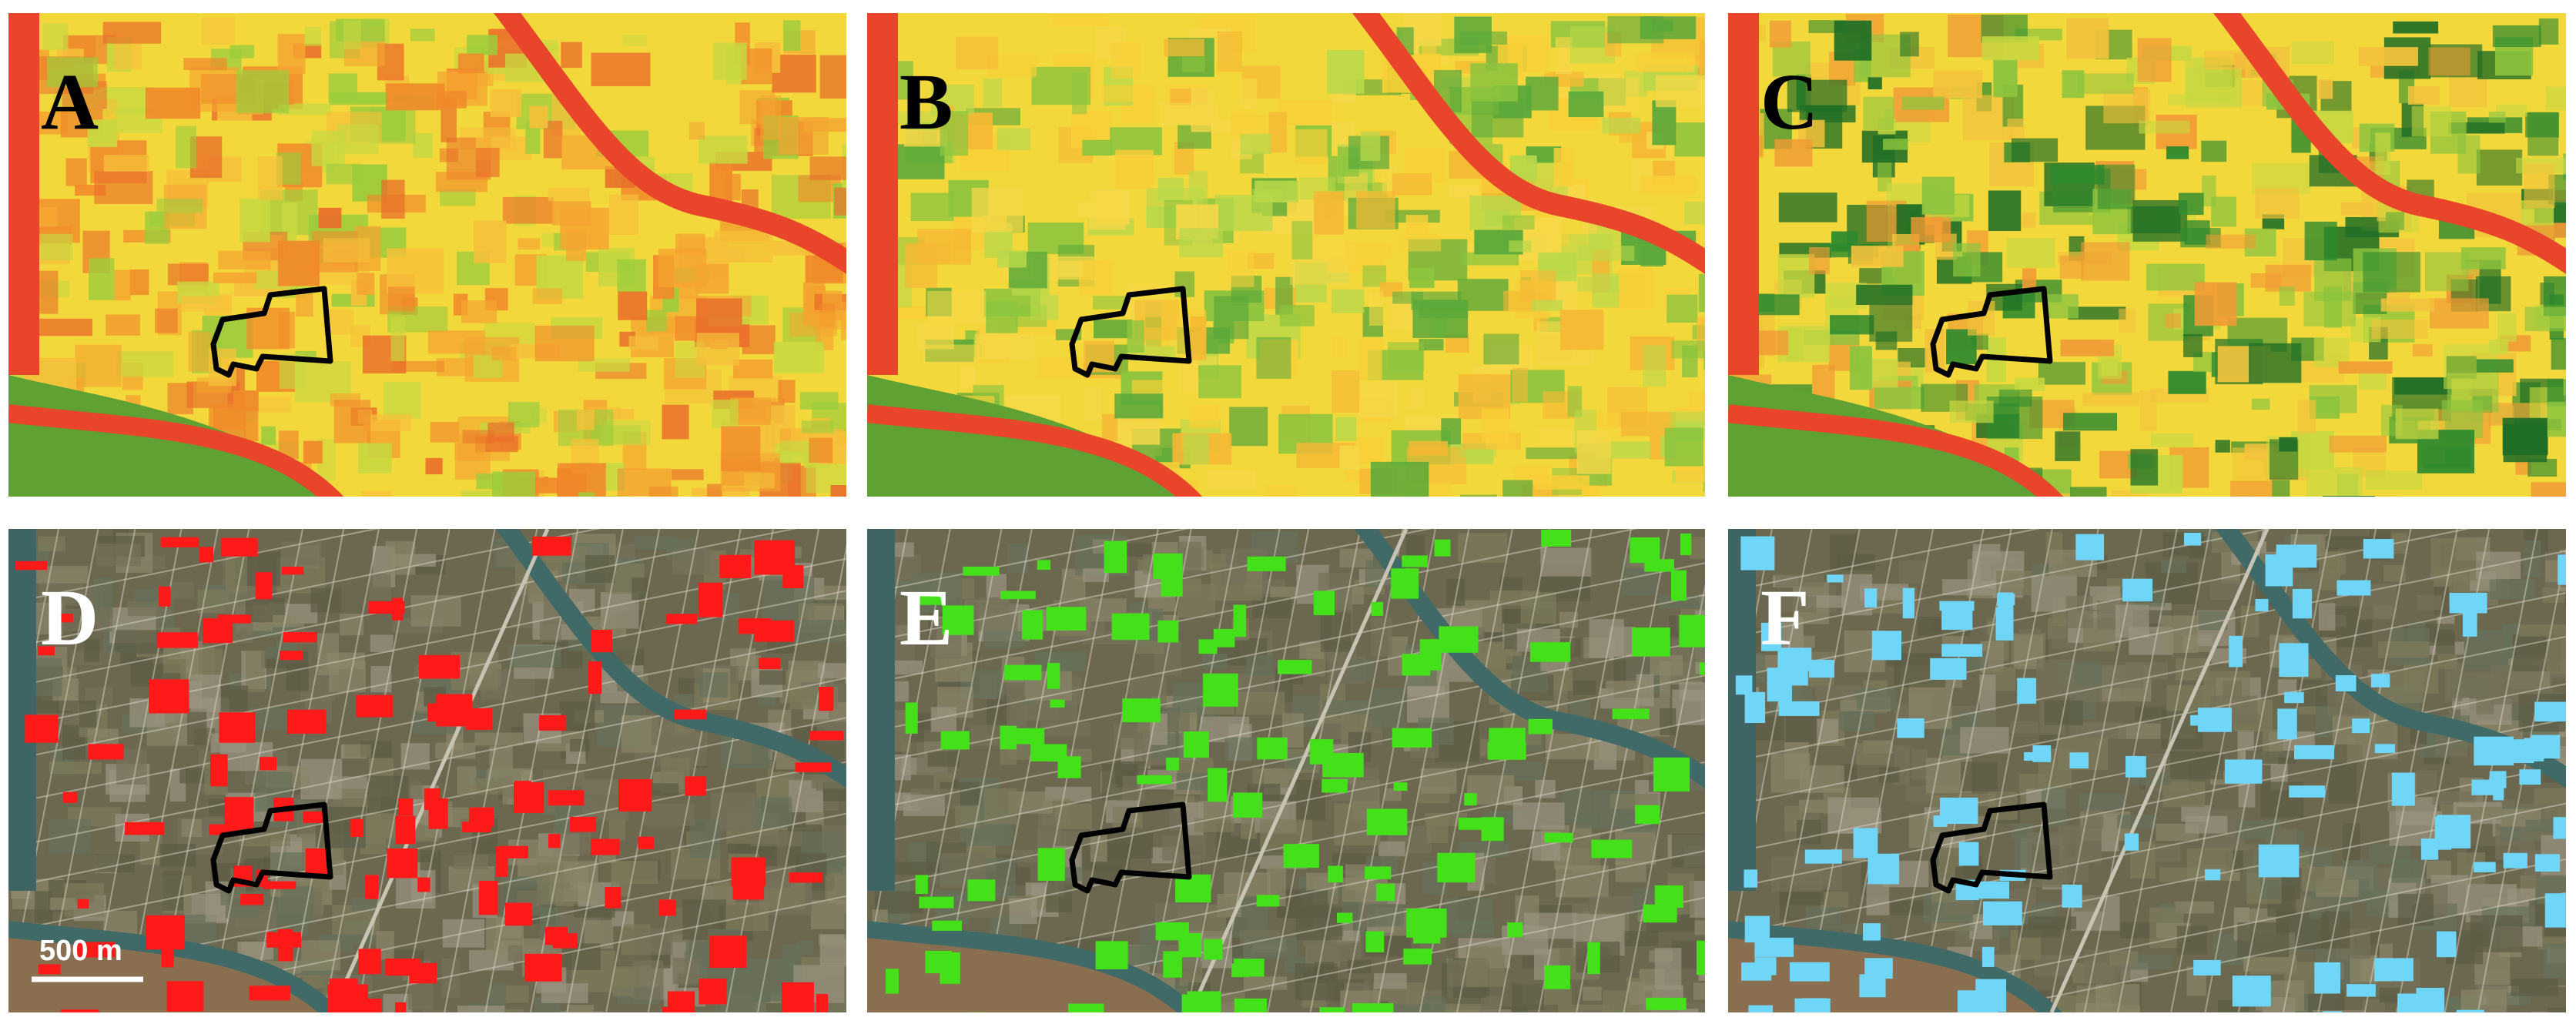 This screenshot has height=1024, width=2576. What do you see at coordinates (70, 618) in the screenshot?
I see `panel-label: D` at bounding box center [70, 618].